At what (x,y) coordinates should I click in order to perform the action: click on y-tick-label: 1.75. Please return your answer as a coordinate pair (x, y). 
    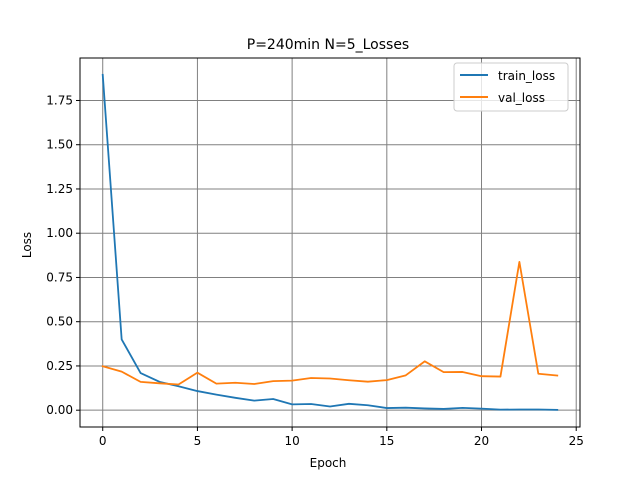
    Looking at the image, I should click on (59, 100).